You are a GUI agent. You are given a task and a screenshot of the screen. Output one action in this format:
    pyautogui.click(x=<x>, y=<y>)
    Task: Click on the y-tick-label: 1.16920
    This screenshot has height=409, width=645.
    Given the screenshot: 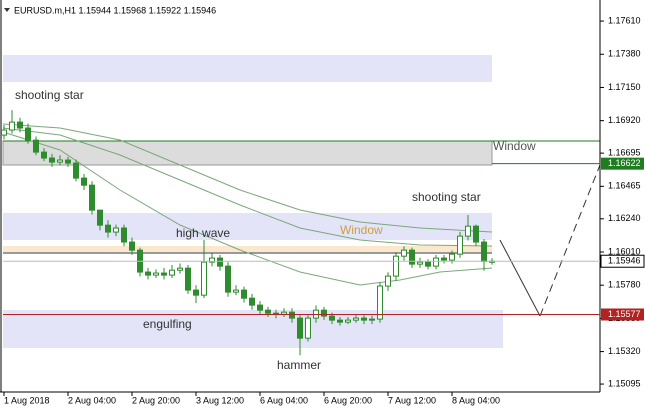 What is the action you would take?
    pyautogui.click(x=624, y=120)
    